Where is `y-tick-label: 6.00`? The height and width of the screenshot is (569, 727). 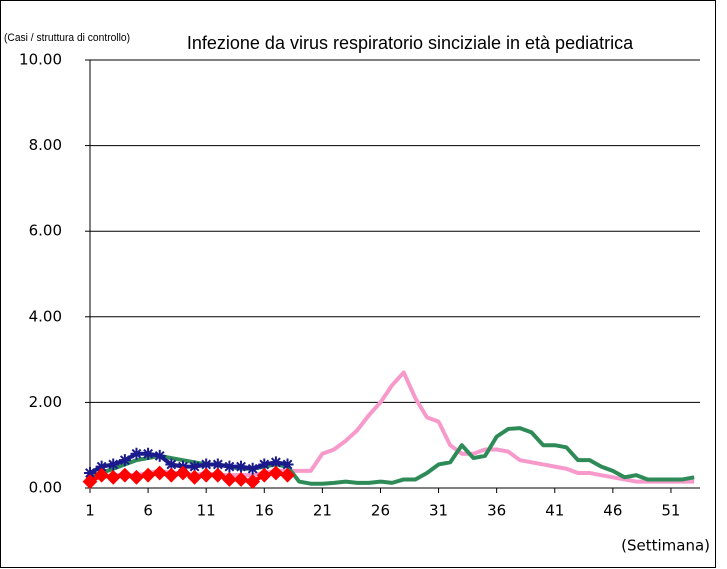
y-tick-label: 6.00 is located at coordinates (45, 231).